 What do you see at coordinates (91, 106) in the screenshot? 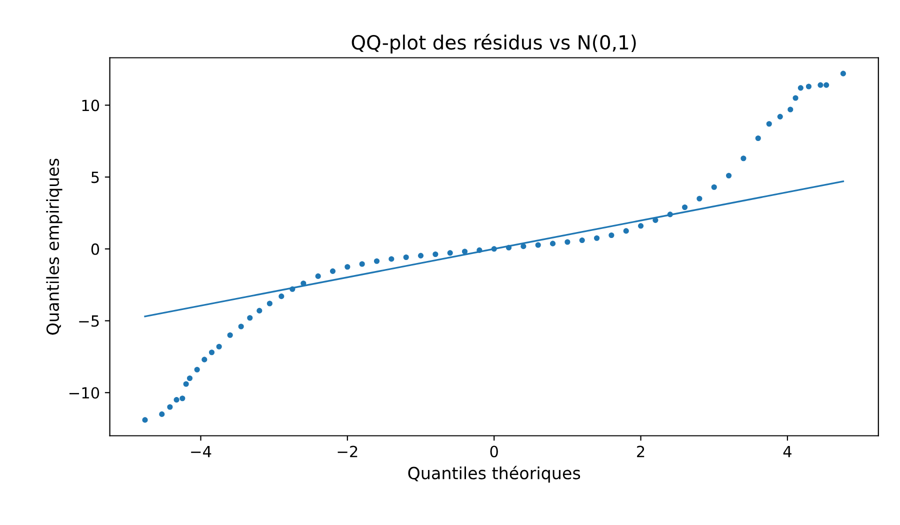
I see `y-tick-label: 10` at bounding box center [91, 106].